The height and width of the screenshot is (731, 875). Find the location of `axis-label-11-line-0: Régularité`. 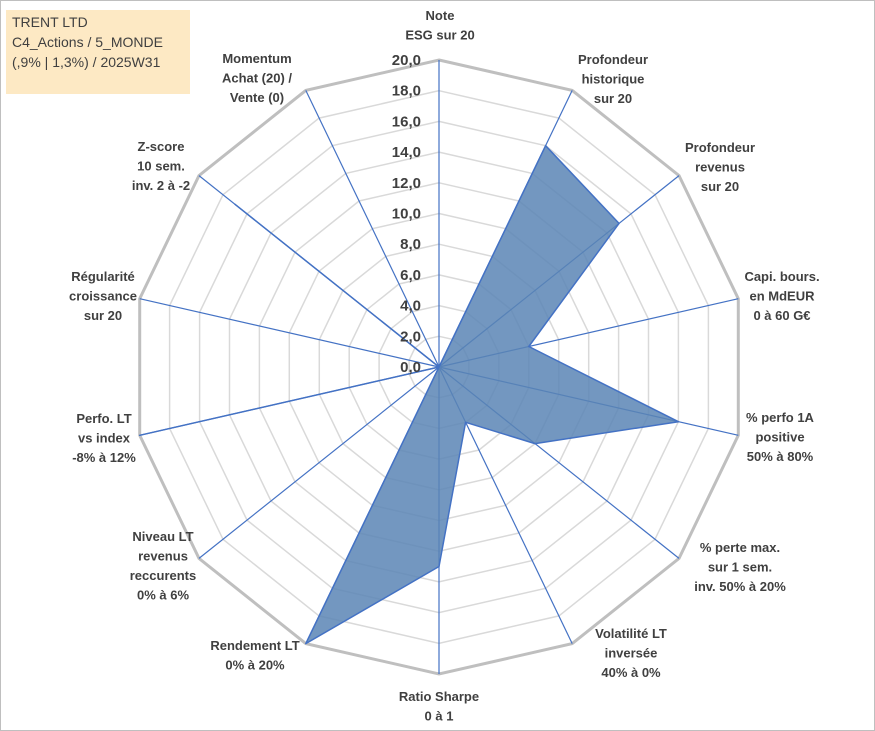

axis-label-11-line-0: Régularité is located at coordinates (103, 276).